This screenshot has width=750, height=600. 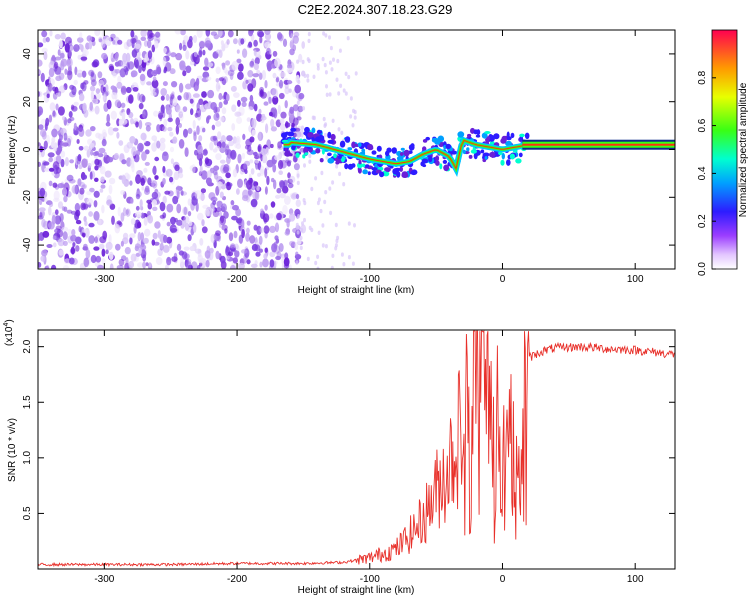 What do you see at coordinates (27, 197) in the screenshot?
I see `spectrogram-y-tick-label: -20` at bounding box center [27, 197].